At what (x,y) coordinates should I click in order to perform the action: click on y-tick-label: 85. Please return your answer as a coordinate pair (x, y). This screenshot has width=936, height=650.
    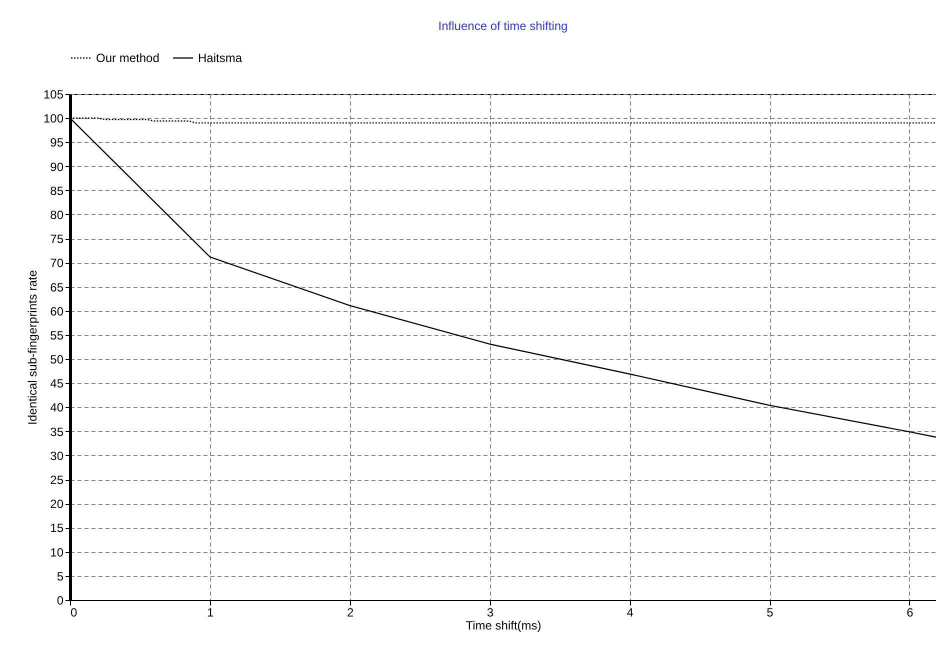
    Looking at the image, I should click on (57, 191).